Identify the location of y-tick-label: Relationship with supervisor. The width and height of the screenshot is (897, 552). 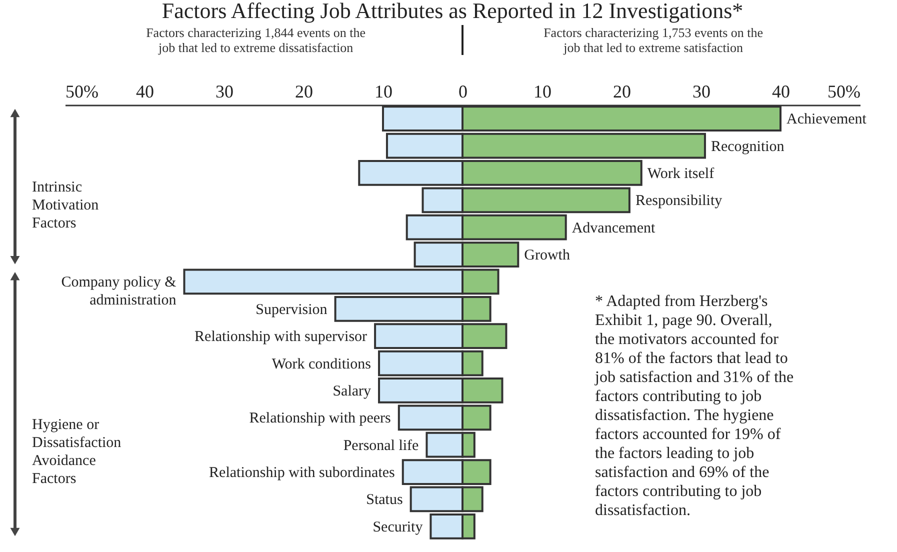
(281, 337).